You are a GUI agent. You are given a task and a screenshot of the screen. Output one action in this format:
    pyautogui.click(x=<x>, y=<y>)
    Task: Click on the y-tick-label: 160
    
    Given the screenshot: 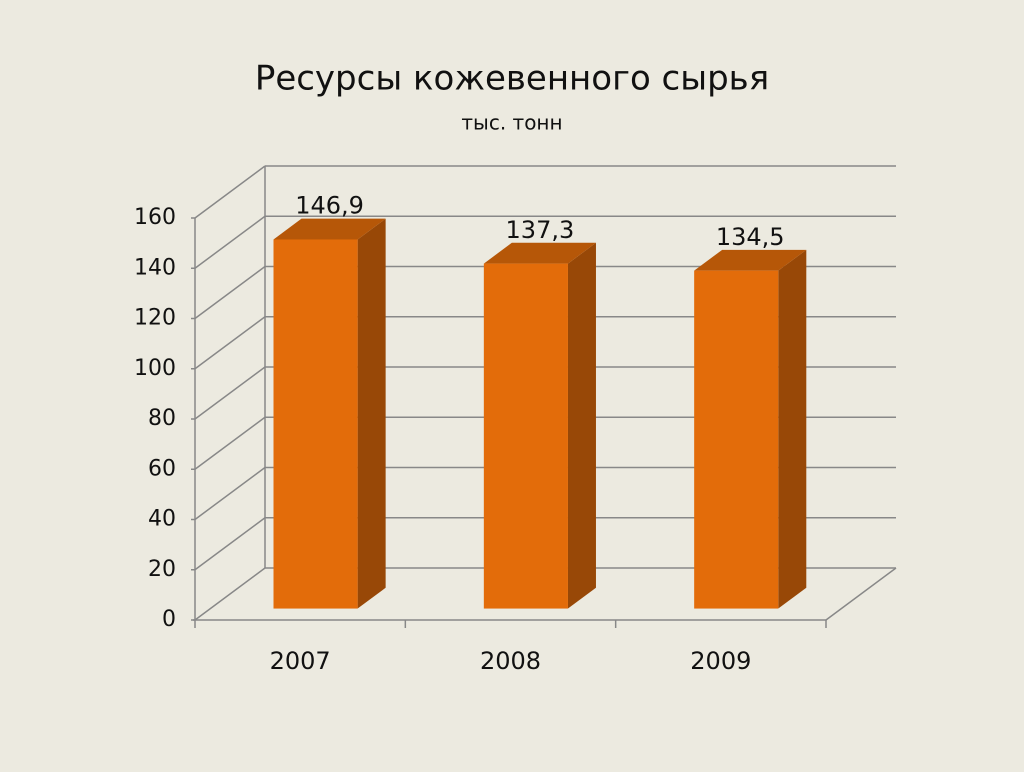 What is the action you would take?
    pyautogui.click(x=155, y=217)
    